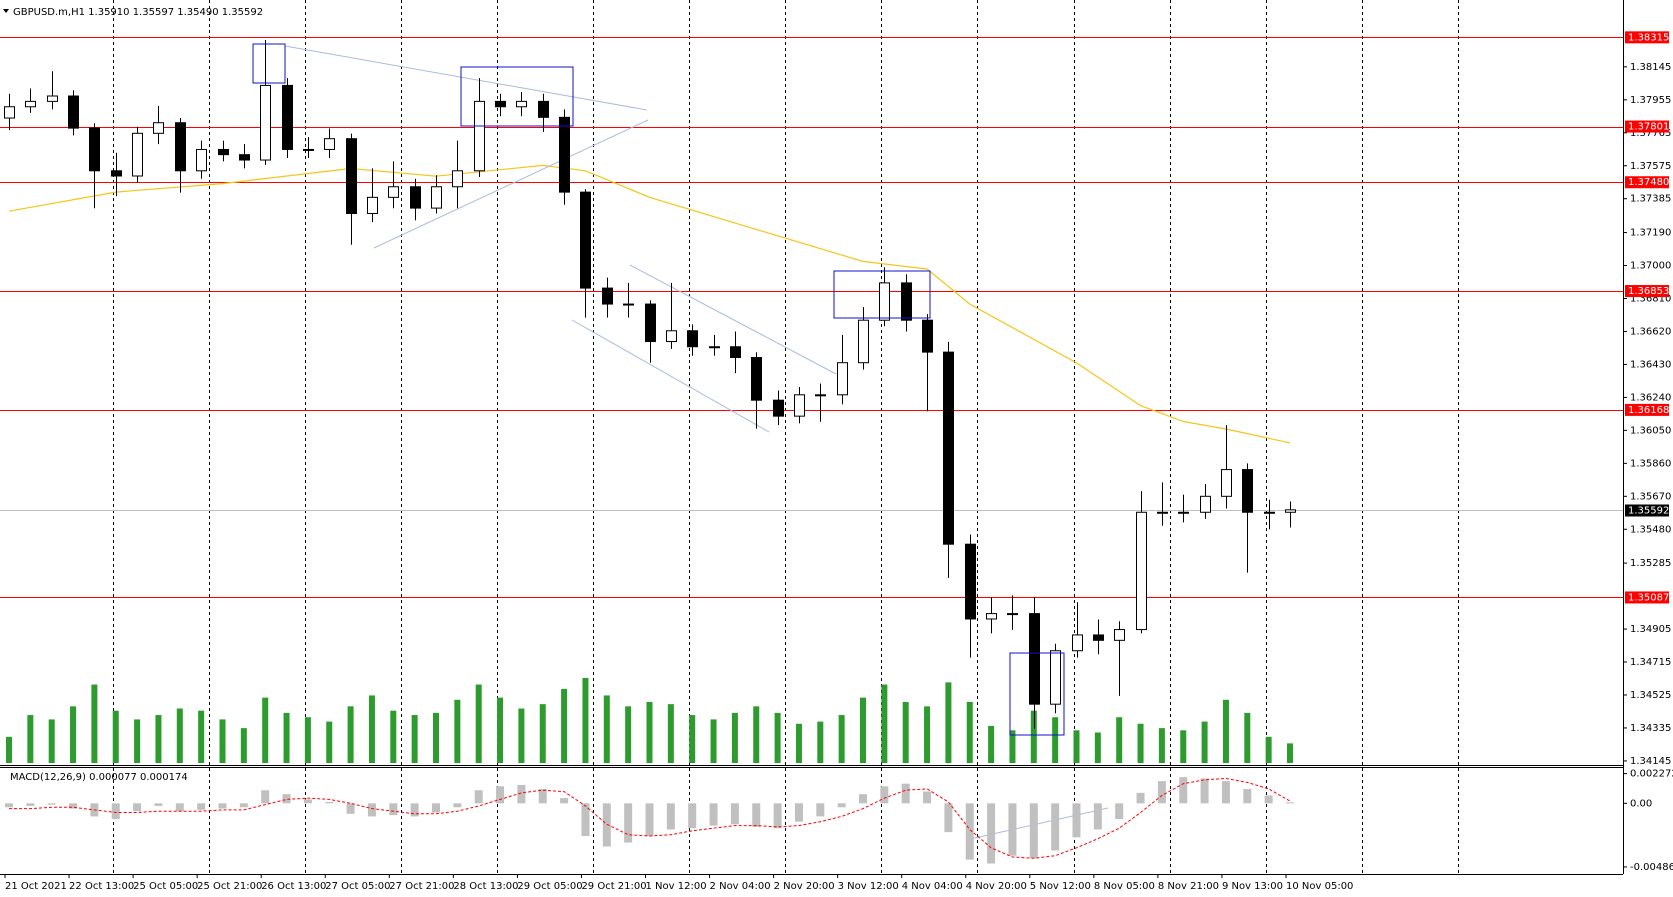 The width and height of the screenshot is (1673, 897). Describe the element at coordinates (1650, 629) in the screenshot. I see `y-tick-label: 1.34905` at that location.